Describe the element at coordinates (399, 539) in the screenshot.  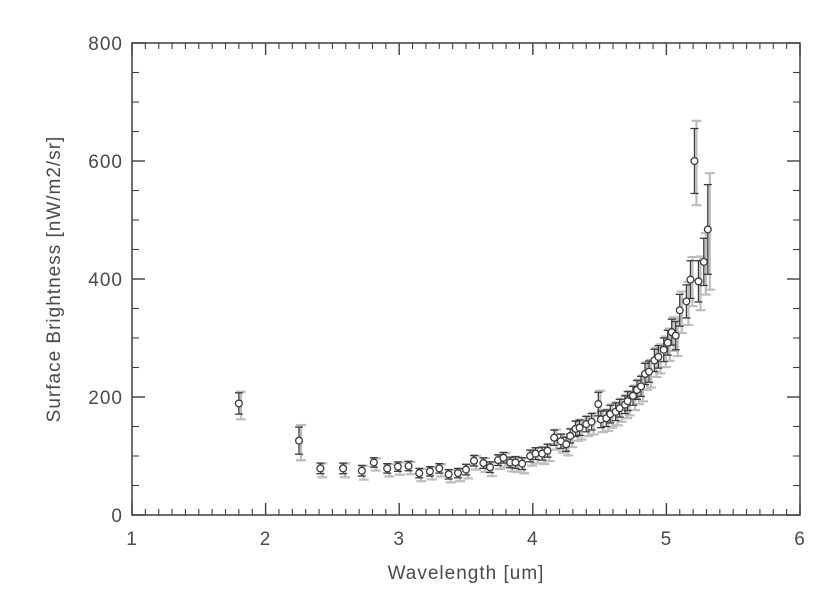
I see `x-tick-label: 3` at that location.